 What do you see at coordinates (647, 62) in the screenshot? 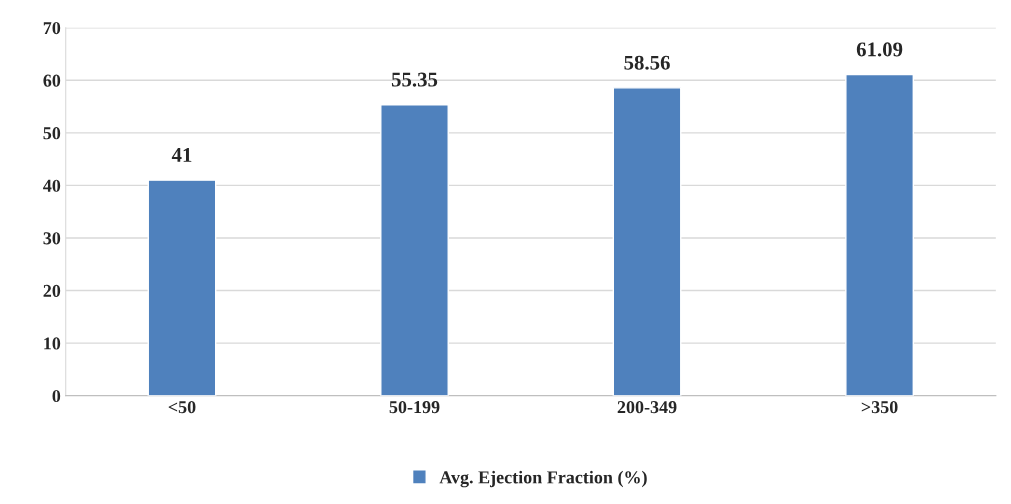
I see `data-label: 58.56` at bounding box center [647, 62].